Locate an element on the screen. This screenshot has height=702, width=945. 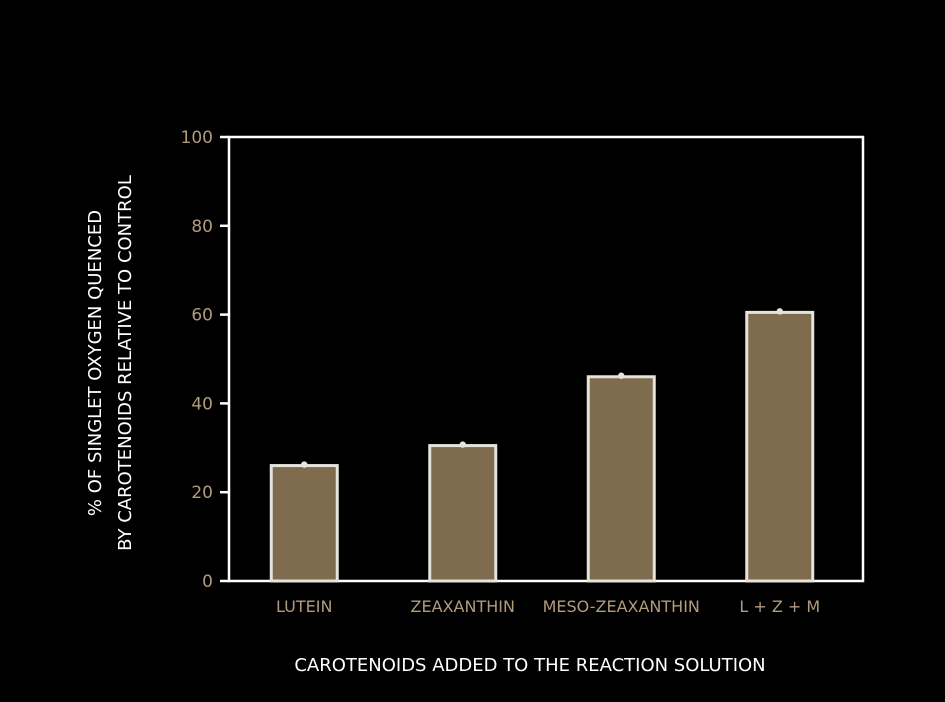
y-tick-label: 100 is located at coordinates (197, 138).